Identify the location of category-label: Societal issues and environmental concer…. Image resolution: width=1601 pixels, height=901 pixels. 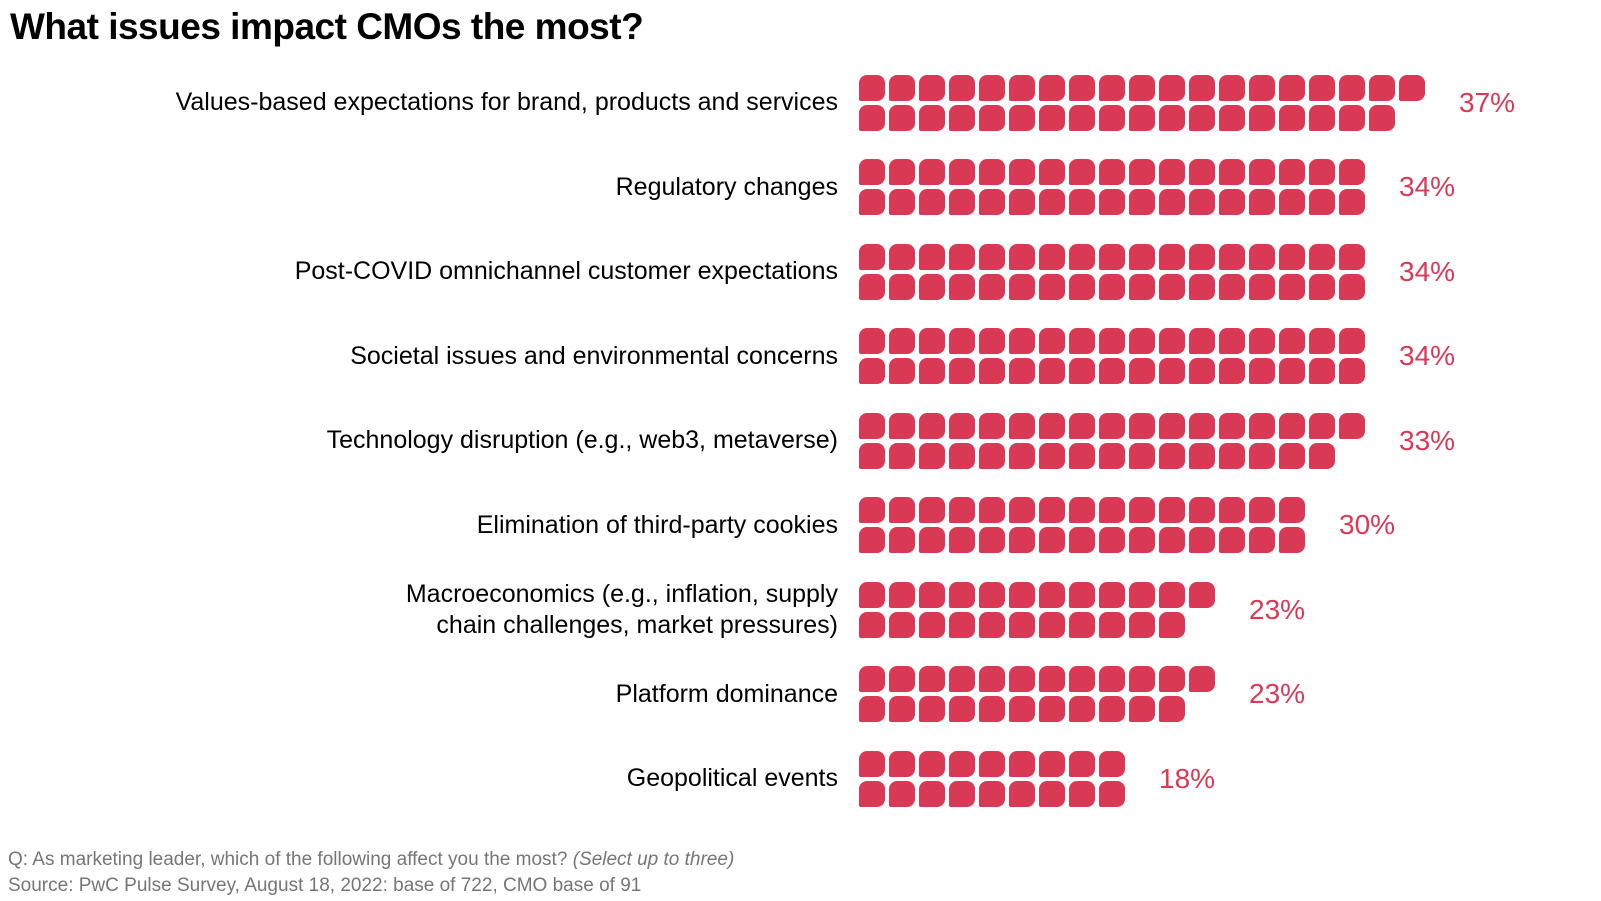
(594, 355).